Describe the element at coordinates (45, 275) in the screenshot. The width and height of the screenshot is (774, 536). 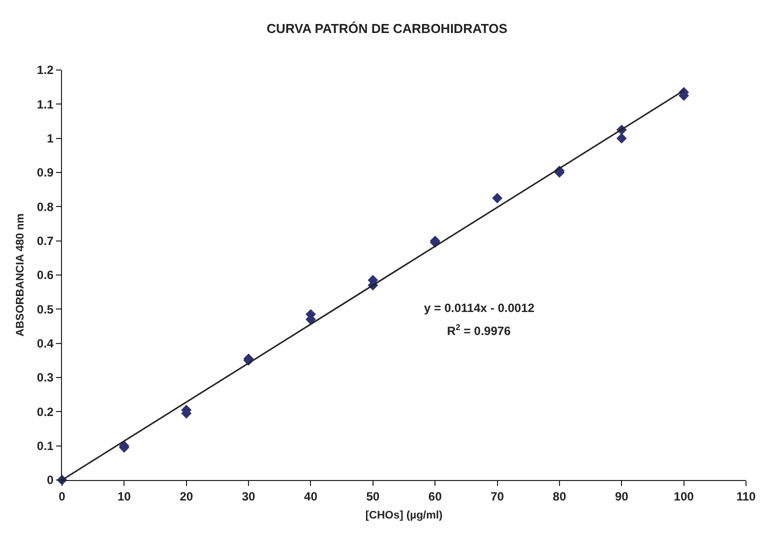
I see `y-tick-label: 0.6` at that location.